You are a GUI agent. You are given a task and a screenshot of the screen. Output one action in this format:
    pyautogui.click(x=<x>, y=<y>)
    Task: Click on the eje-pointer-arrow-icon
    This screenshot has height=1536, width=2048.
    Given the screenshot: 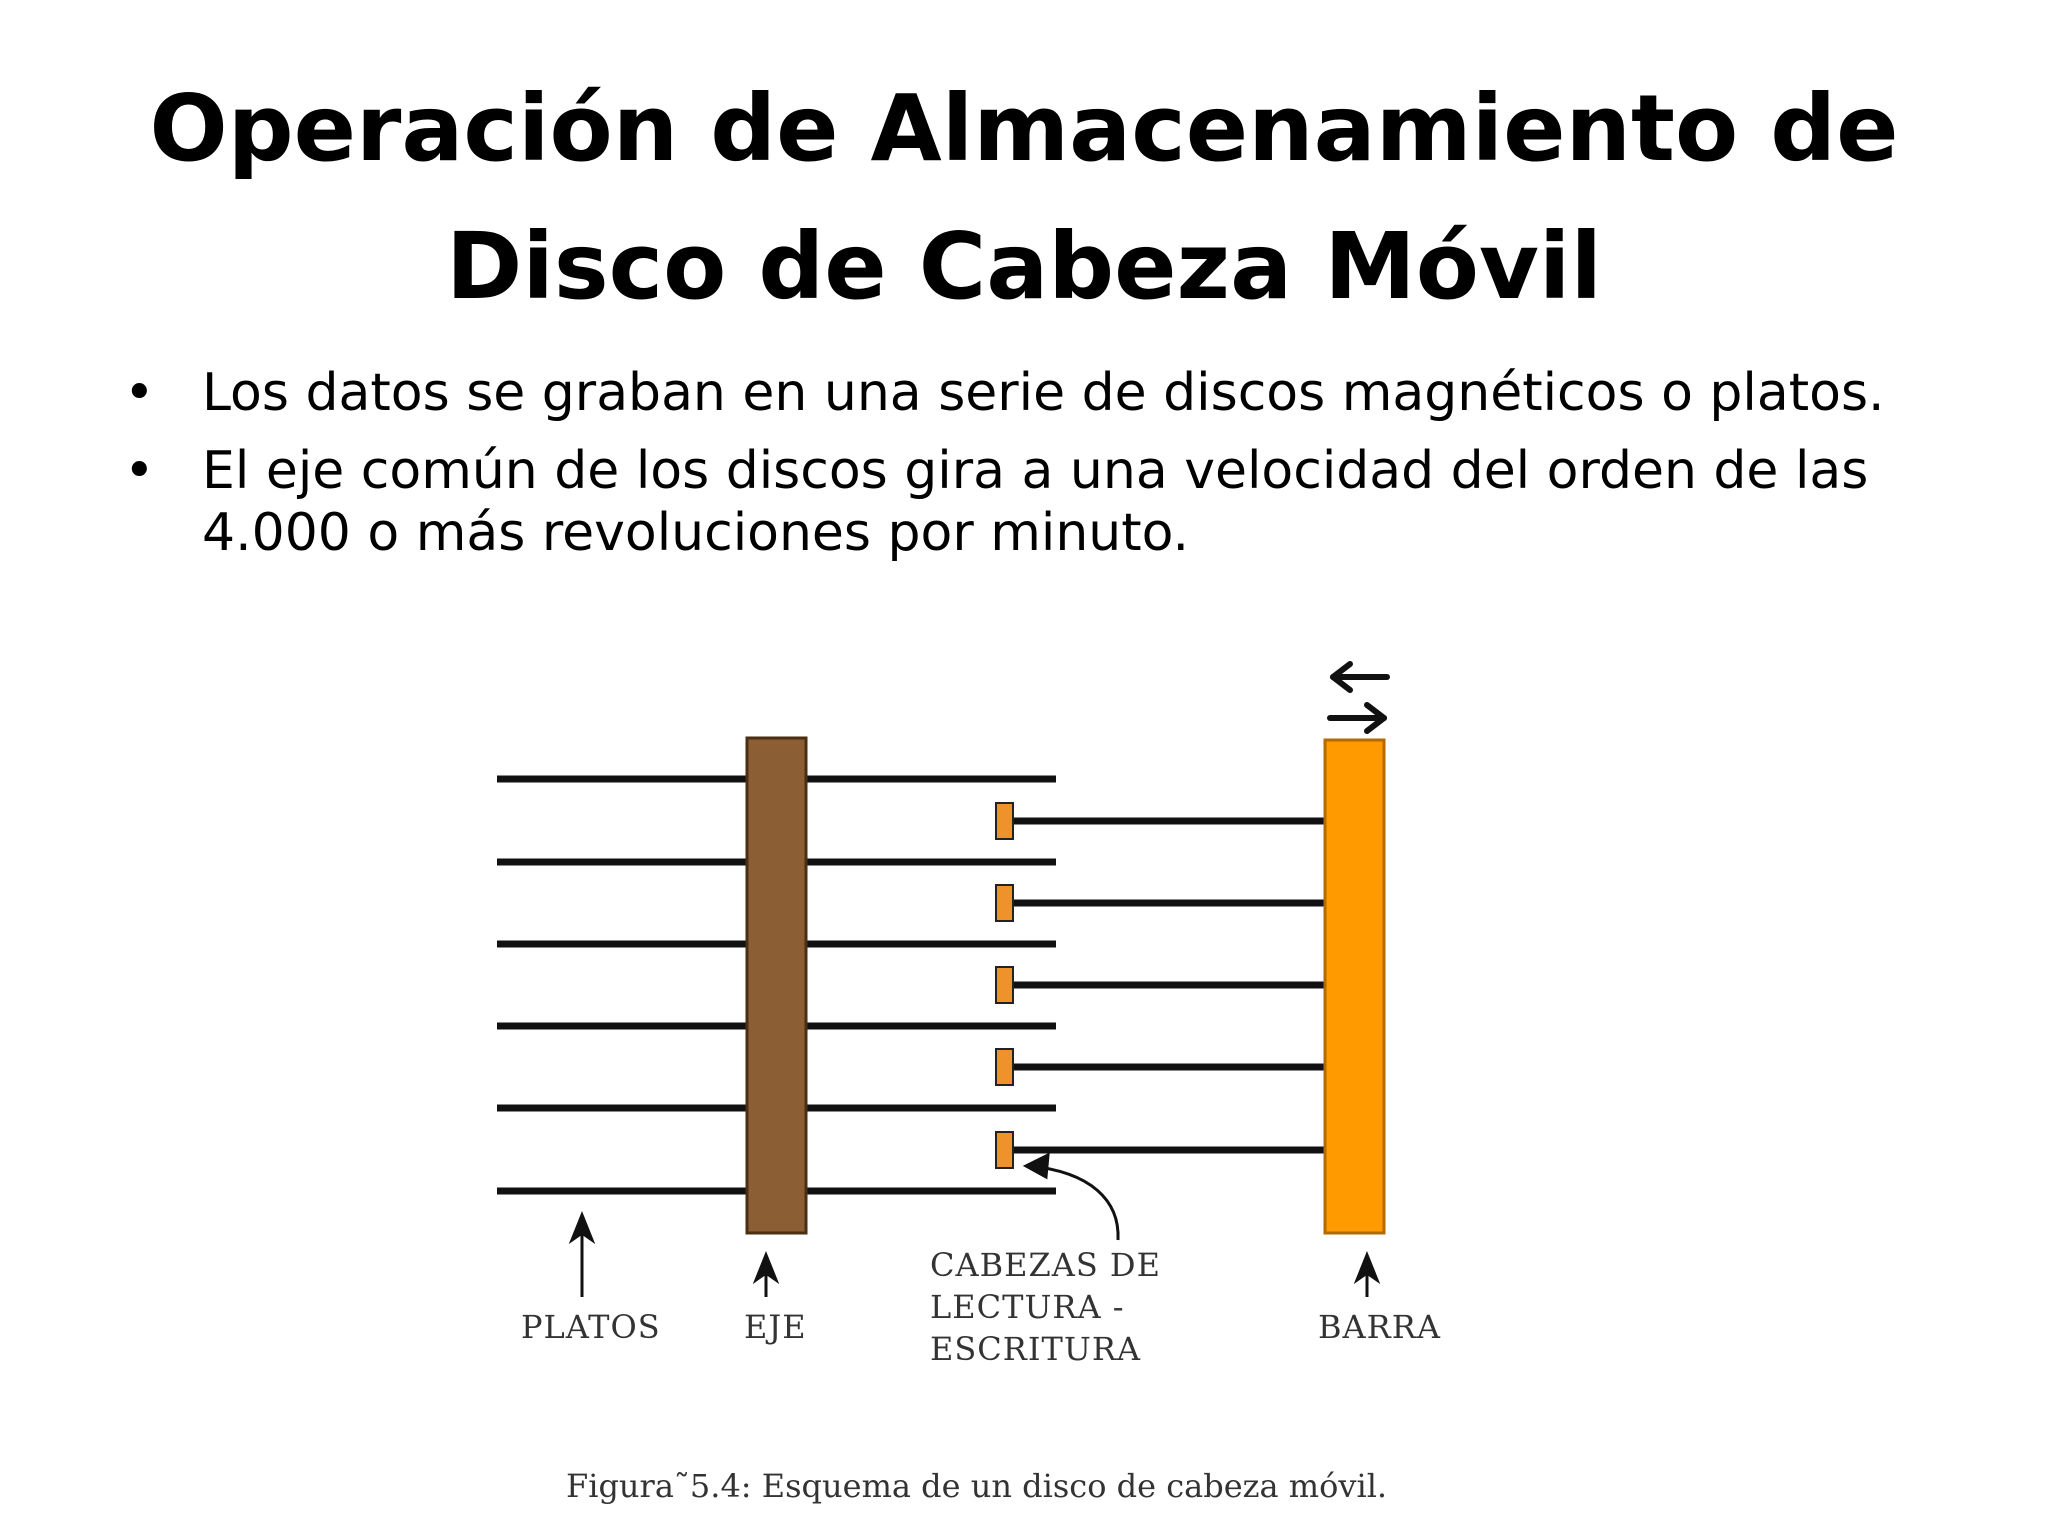 What is the action you would take?
    pyautogui.click(x=766, y=1273)
    